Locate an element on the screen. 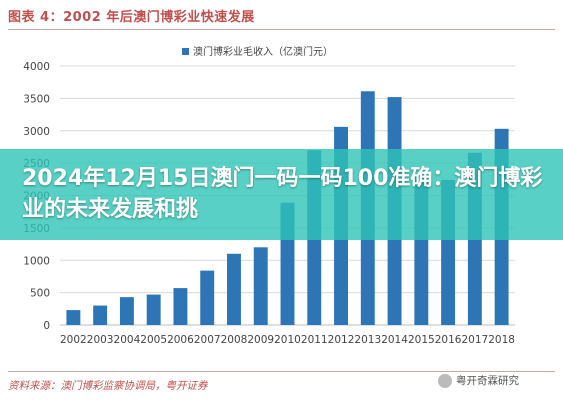 The image size is (563, 400). y-tick-label: 3500 is located at coordinates (36, 99).